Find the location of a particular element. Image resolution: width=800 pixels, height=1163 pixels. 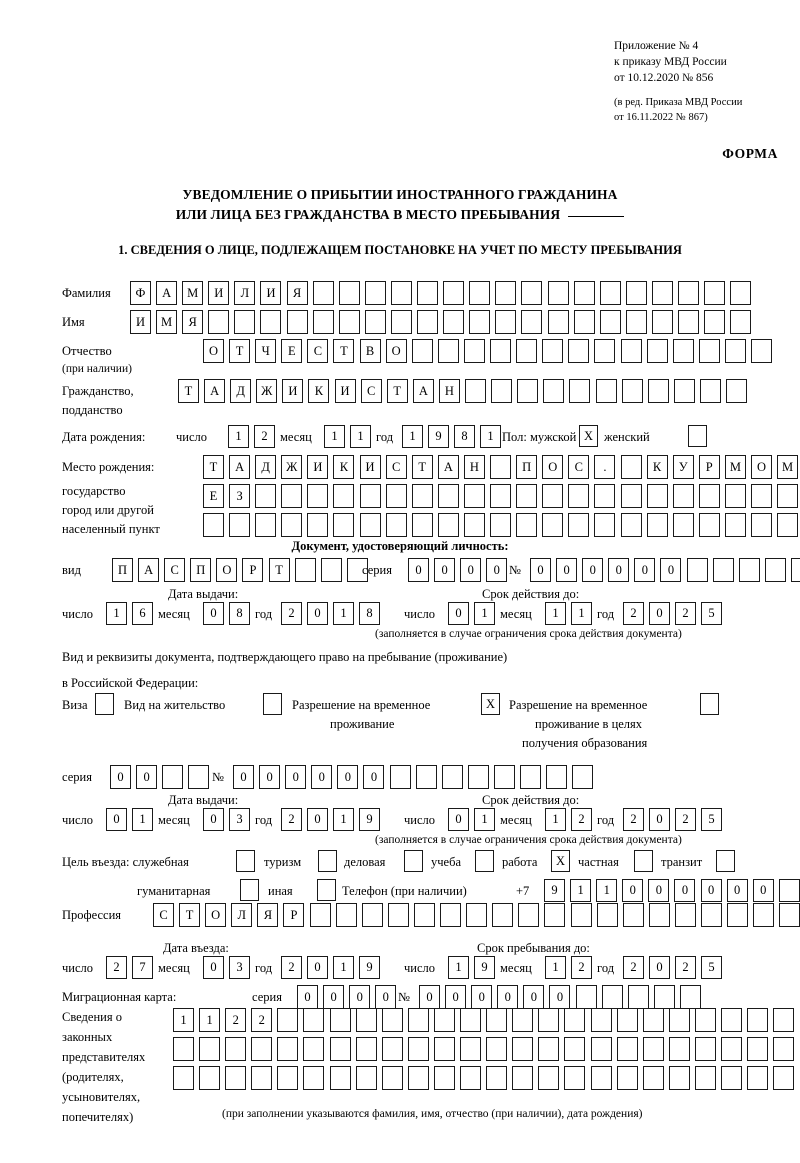

permit-number-cell: 0 is located at coordinates (243, 777).